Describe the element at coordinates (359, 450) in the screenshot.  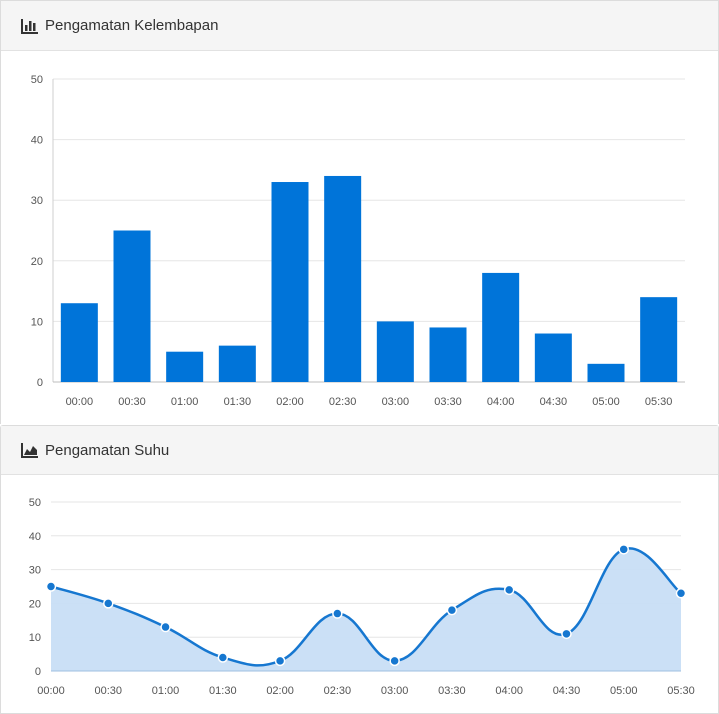
I see `temperature-panel-header: Pengamatan Suhu` at that location.